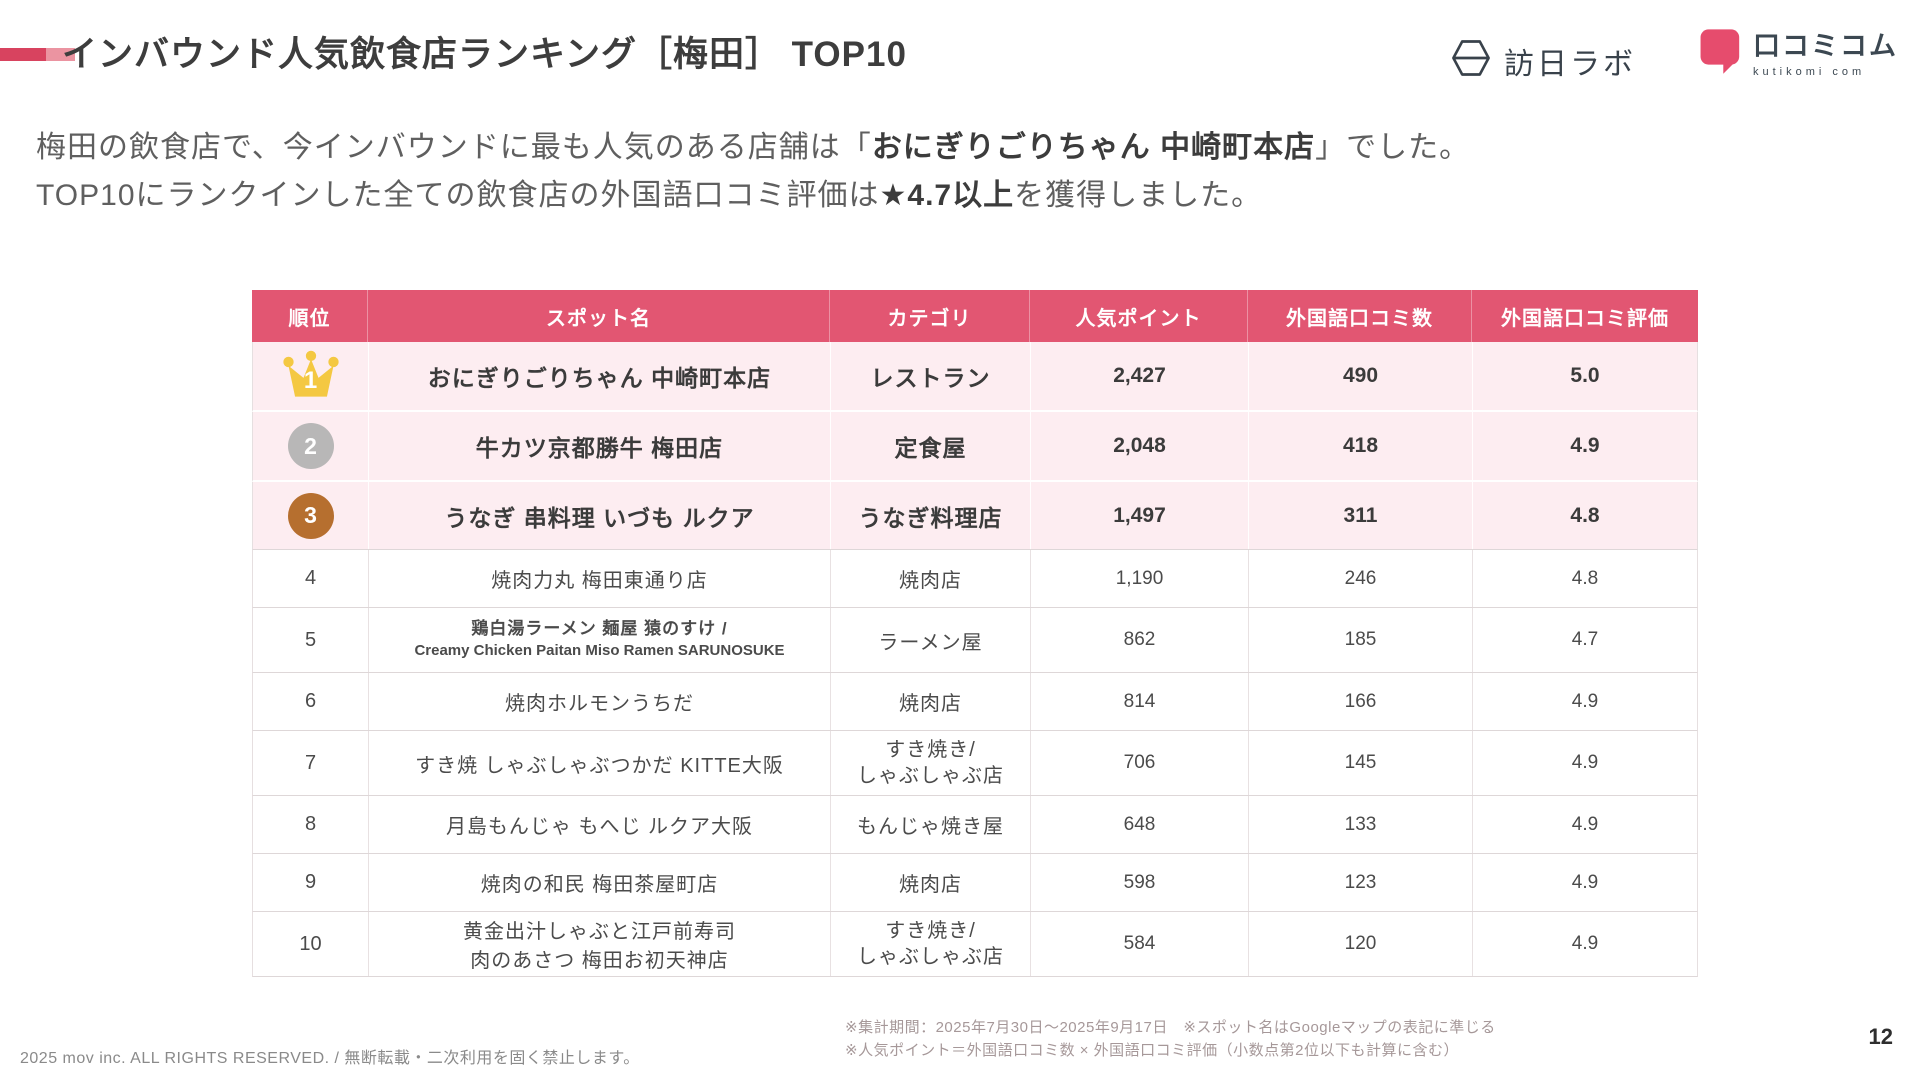 This screenshot has width=1919, height=1080. I want to click on rank-cell: 1, so click(311, 376).